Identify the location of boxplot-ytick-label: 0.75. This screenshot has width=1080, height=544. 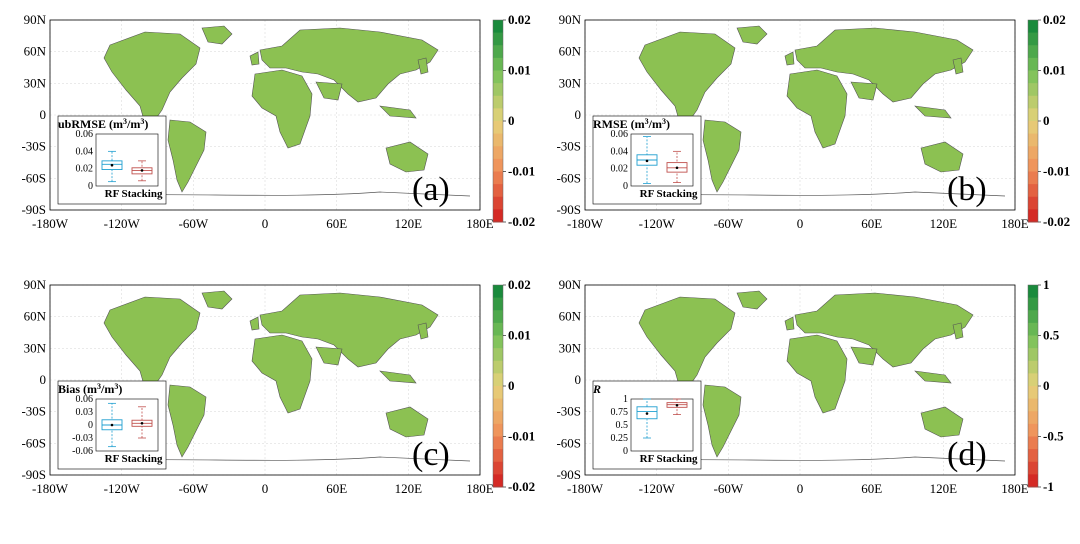
(620, 412).